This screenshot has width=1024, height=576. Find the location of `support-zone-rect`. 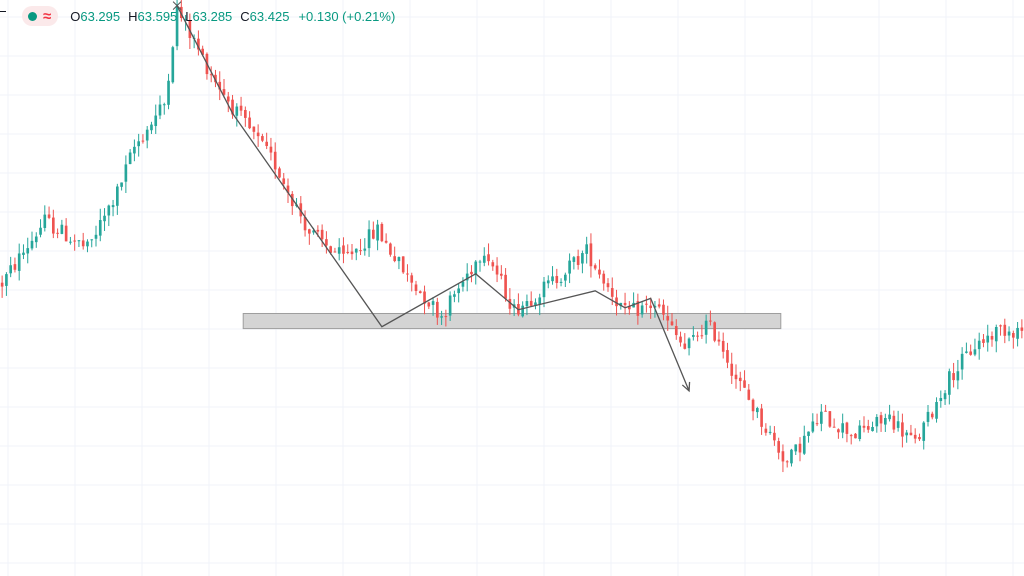

support-zone-rect is located at coordinates (512, 321).